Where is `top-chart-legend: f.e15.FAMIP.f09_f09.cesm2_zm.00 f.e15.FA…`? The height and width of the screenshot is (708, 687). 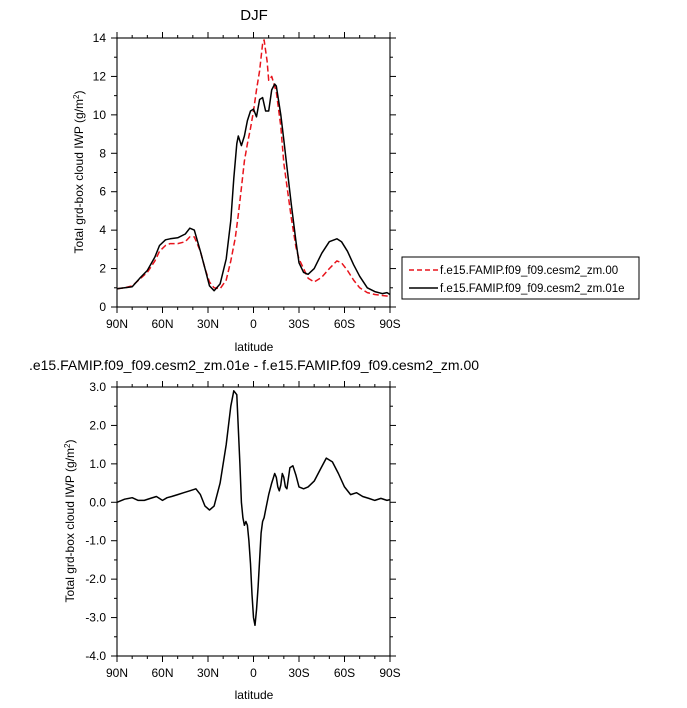 top-chart-legend: f.e15.FAMIP.f09_f09.cesm2_zm.00 f.e15.FA… is located at coordinates (520, 278).